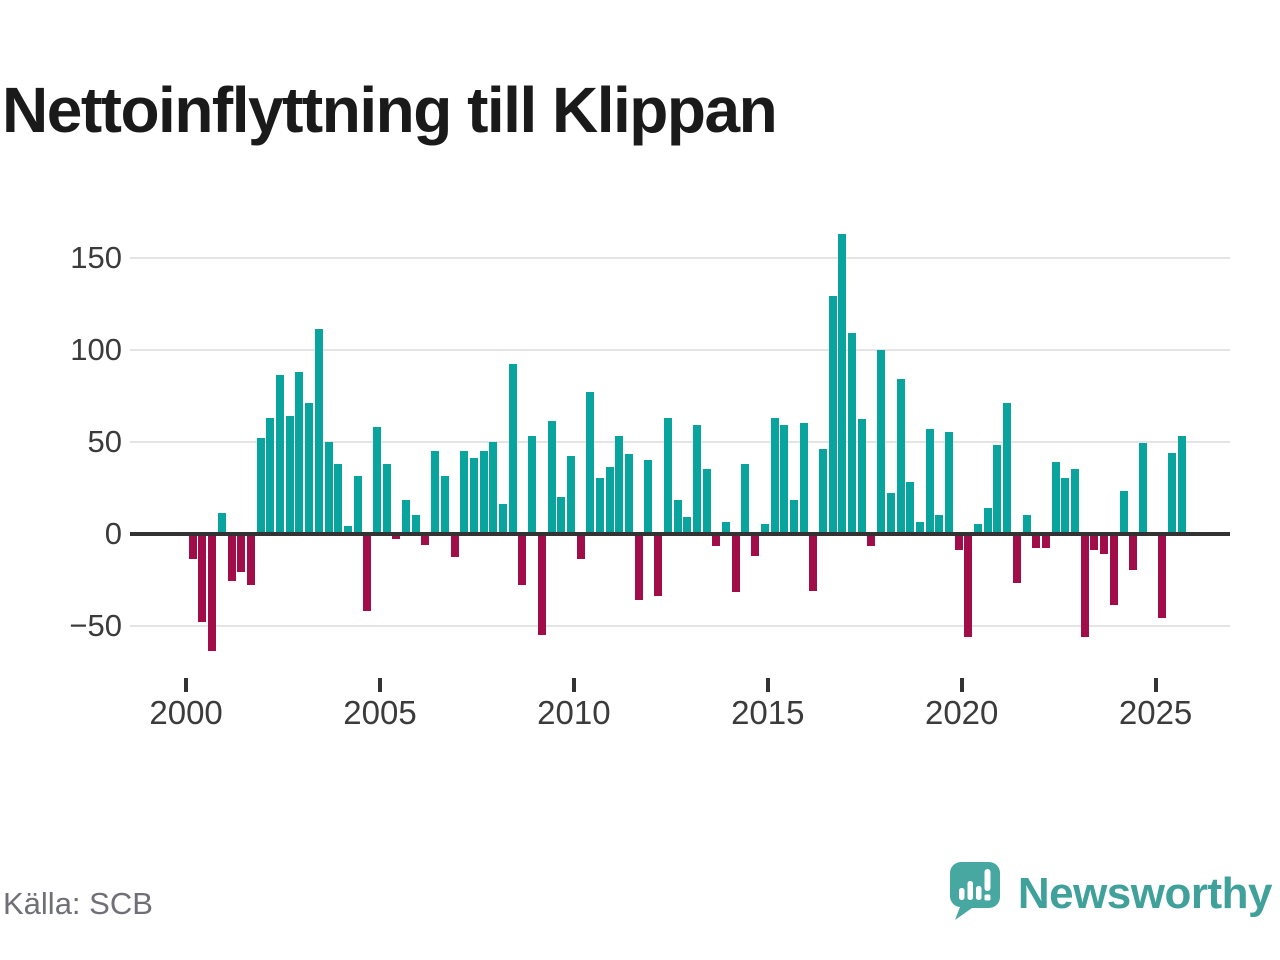 This screenshot has width=1280, height=960. Describe the element at coordinates (961, 712) in the screenshot. I see `x-tick-label: 2020` at that location.